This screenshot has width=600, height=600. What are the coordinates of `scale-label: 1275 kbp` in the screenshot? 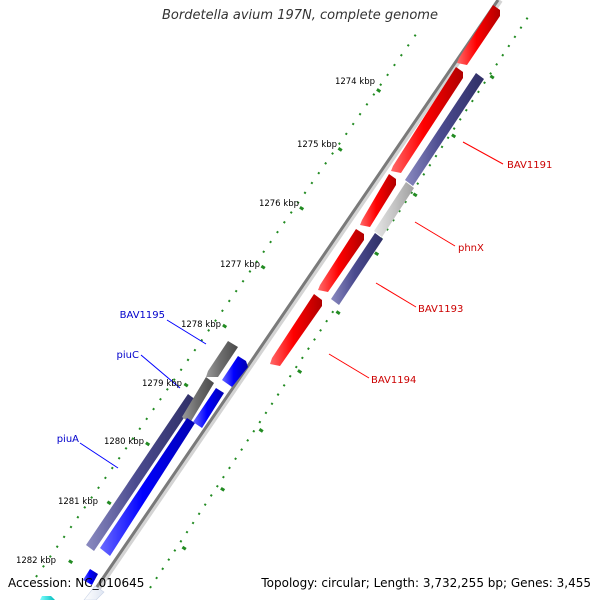 It's located at (317, 145).